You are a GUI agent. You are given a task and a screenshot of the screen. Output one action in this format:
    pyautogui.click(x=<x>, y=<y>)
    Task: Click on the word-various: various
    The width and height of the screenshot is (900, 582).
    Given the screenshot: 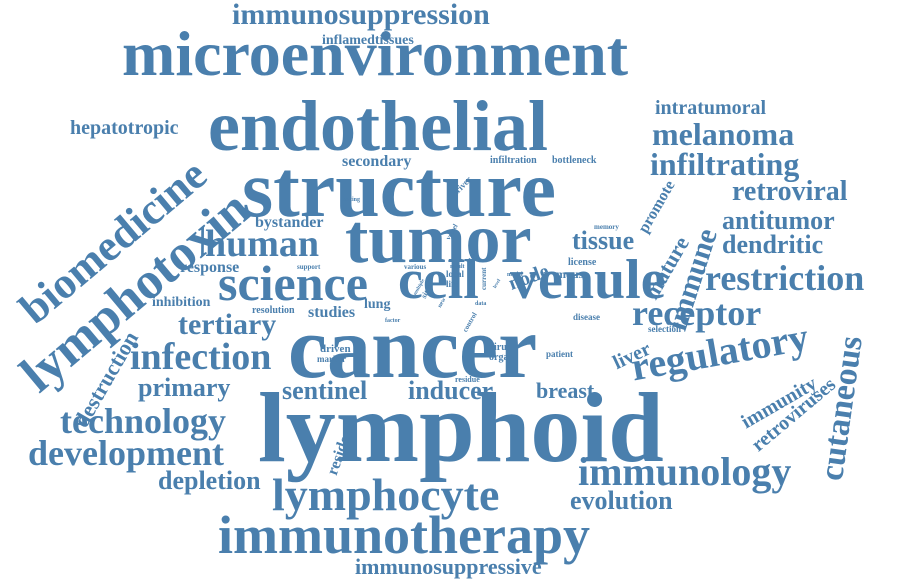 What is the action you would take?
    pyautogui.click(x=415, y=267)
    